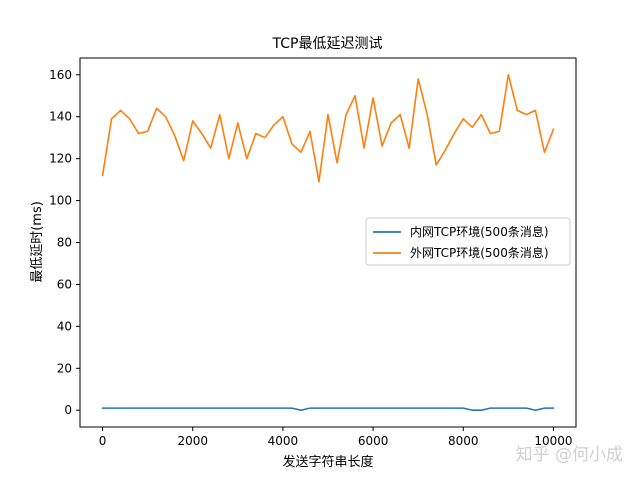 The width and height of the screenshot is (640, 480). I want to click on x-tick-label: 6000, so click(373, 441).